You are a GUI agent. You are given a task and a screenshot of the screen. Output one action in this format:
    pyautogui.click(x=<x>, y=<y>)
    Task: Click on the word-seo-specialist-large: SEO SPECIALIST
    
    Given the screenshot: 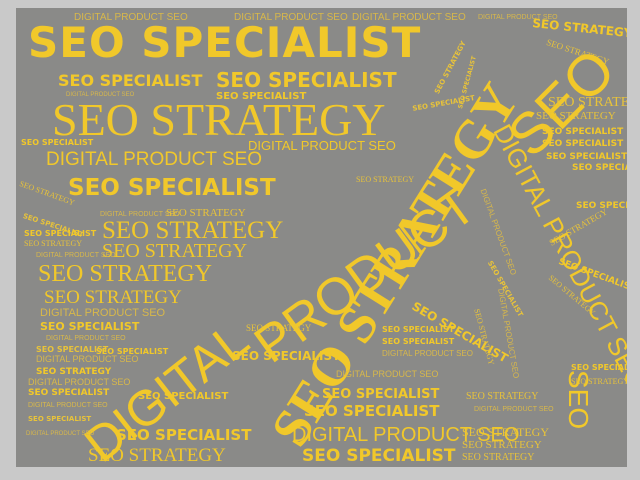 What is the action you would take?
    pyautogui.click(x=225, y=42)
    